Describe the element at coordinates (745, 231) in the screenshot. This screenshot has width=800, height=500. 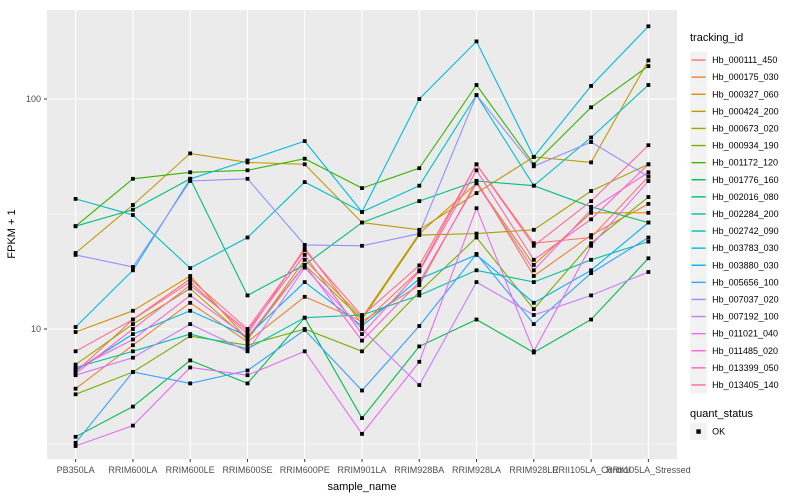
I see `legend-item-label: Hb_002742_090` at that location.